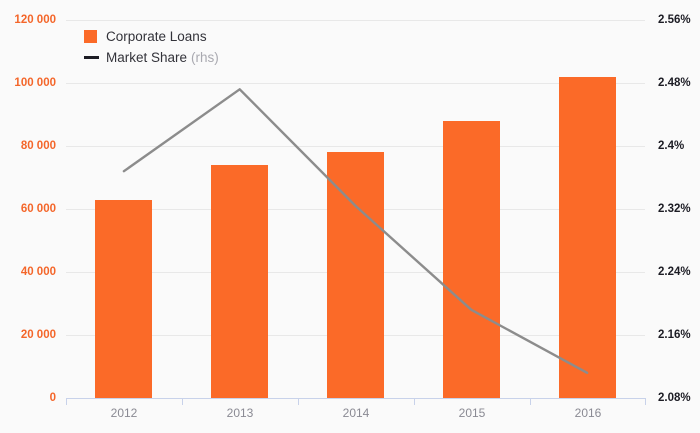 The height and width of the screenshot is (433, 700). I want to click on x-axis-label-2016: 2016, so click(588, 413).